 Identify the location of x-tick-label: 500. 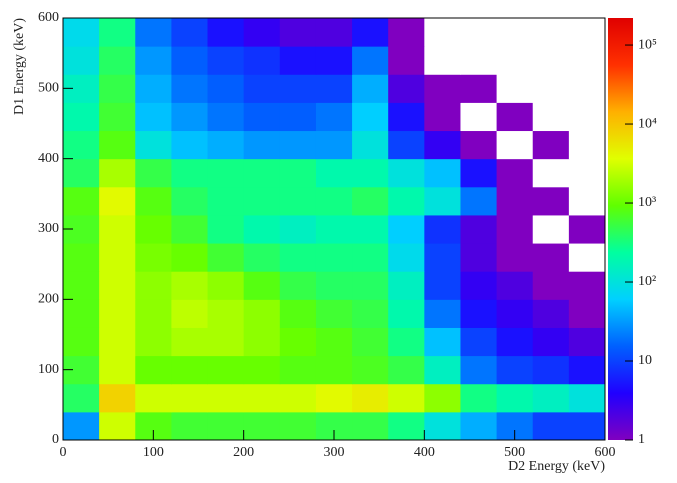
(514, 452).